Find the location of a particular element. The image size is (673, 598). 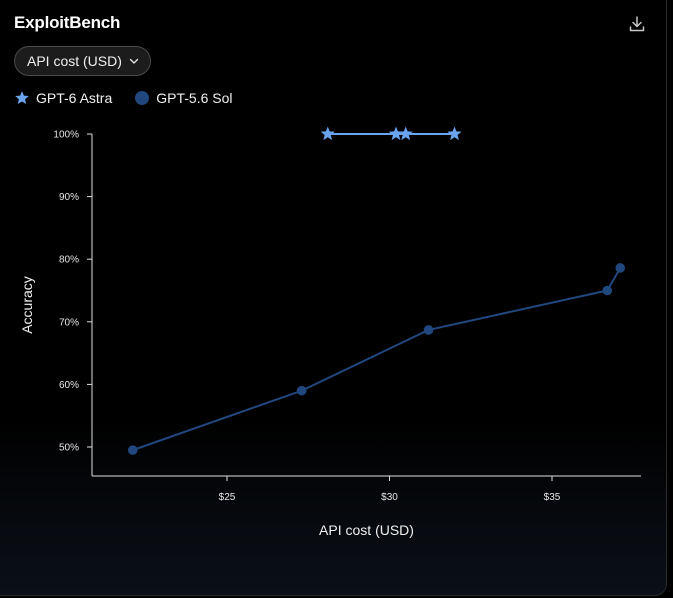

y-tick-label: 60% is located at coordinates (69, 385).